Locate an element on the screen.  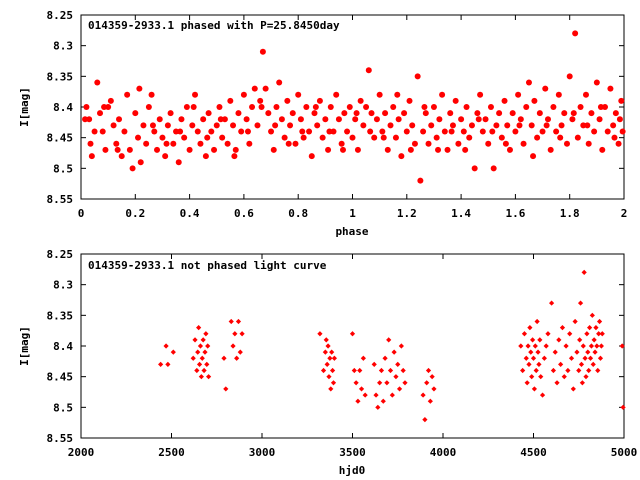
unphased-ytick-label: 8.4 is located at coordinates (63, 346).